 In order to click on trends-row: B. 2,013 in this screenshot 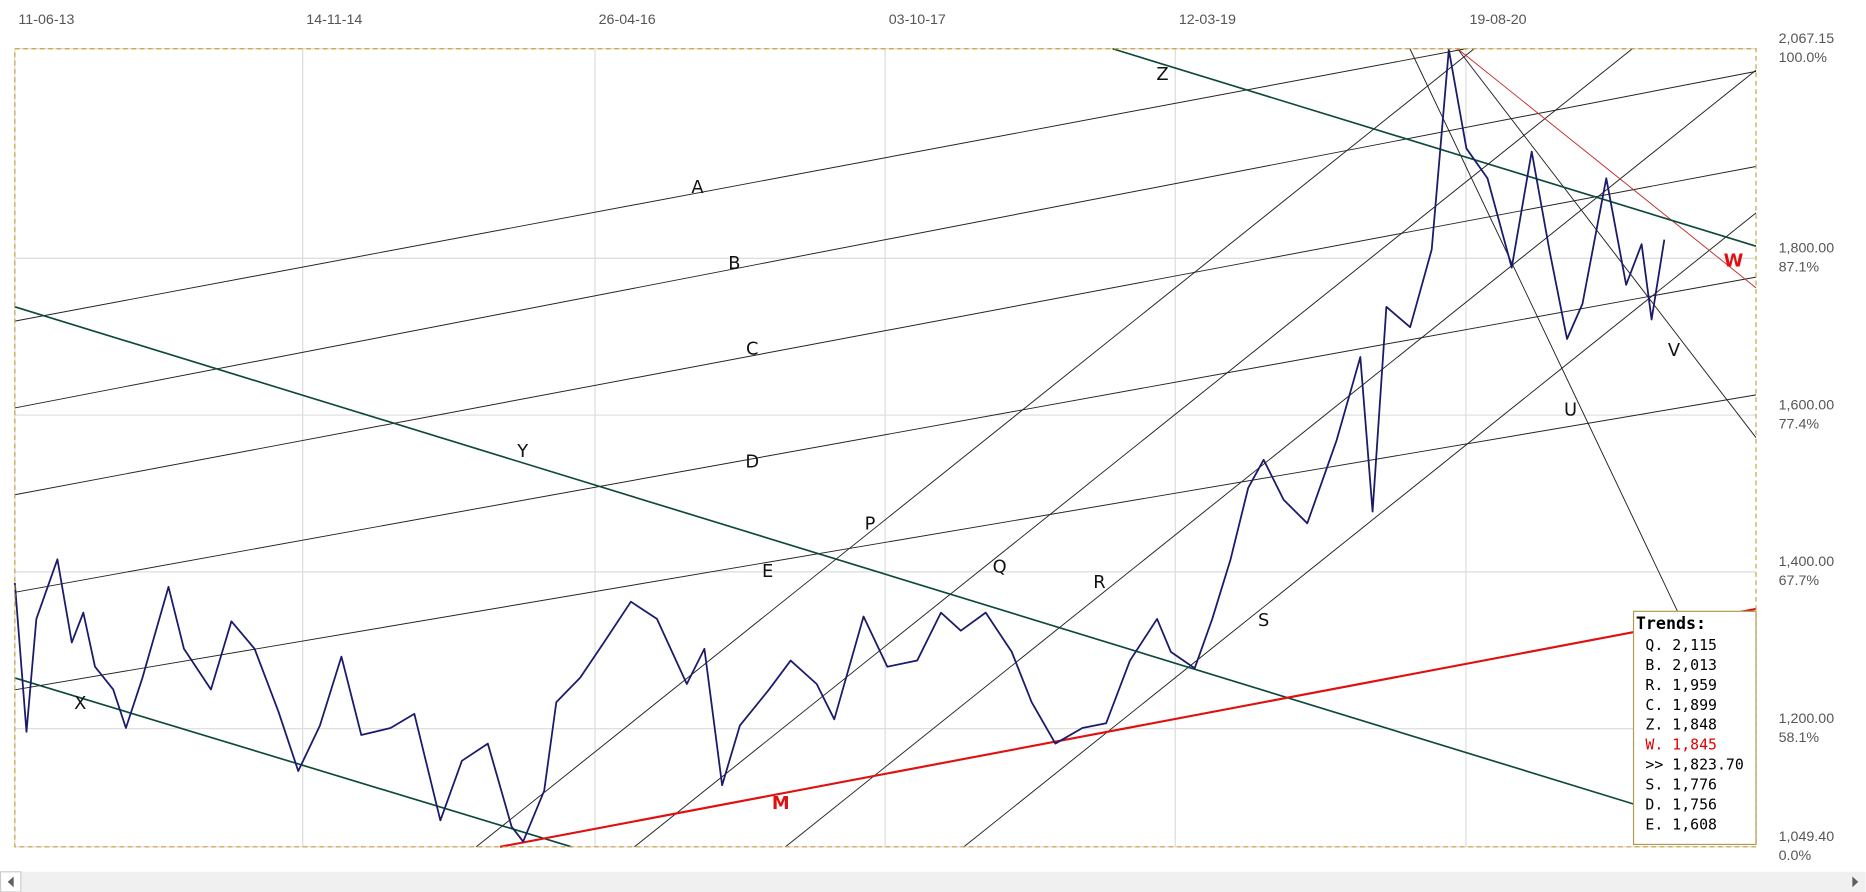, I will do `click(1681, 665)`.